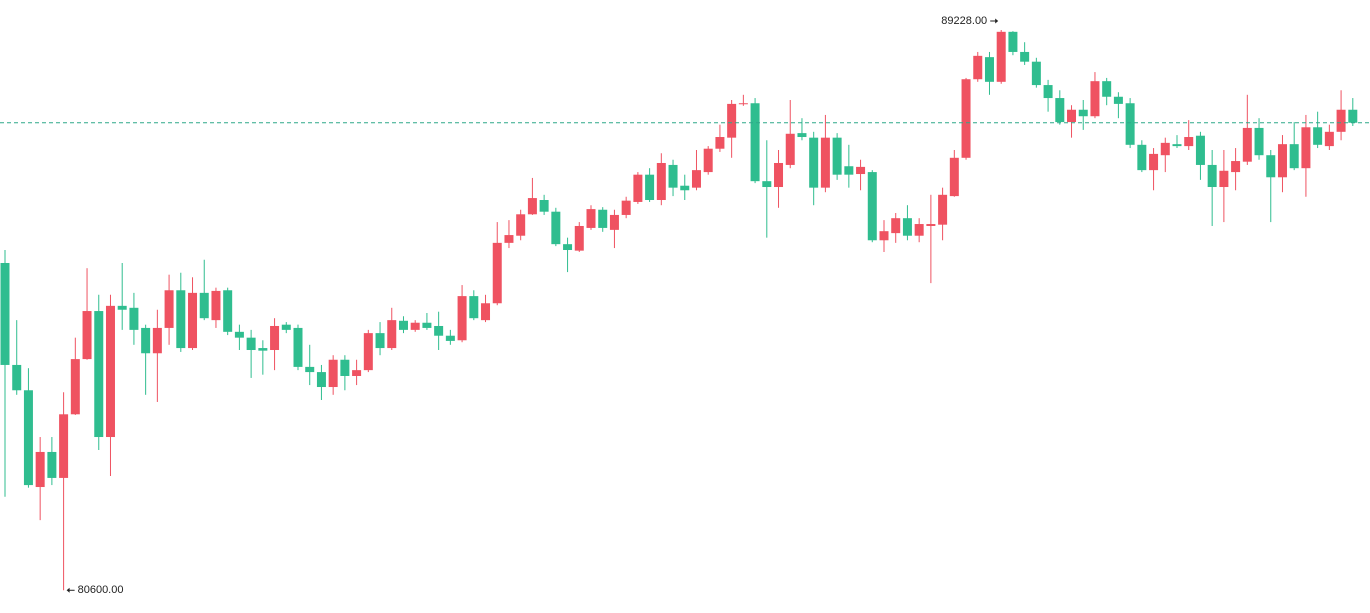 The image size is (1370, 613). I want to click on high-annotation: 89228.00, so click(964, 21).